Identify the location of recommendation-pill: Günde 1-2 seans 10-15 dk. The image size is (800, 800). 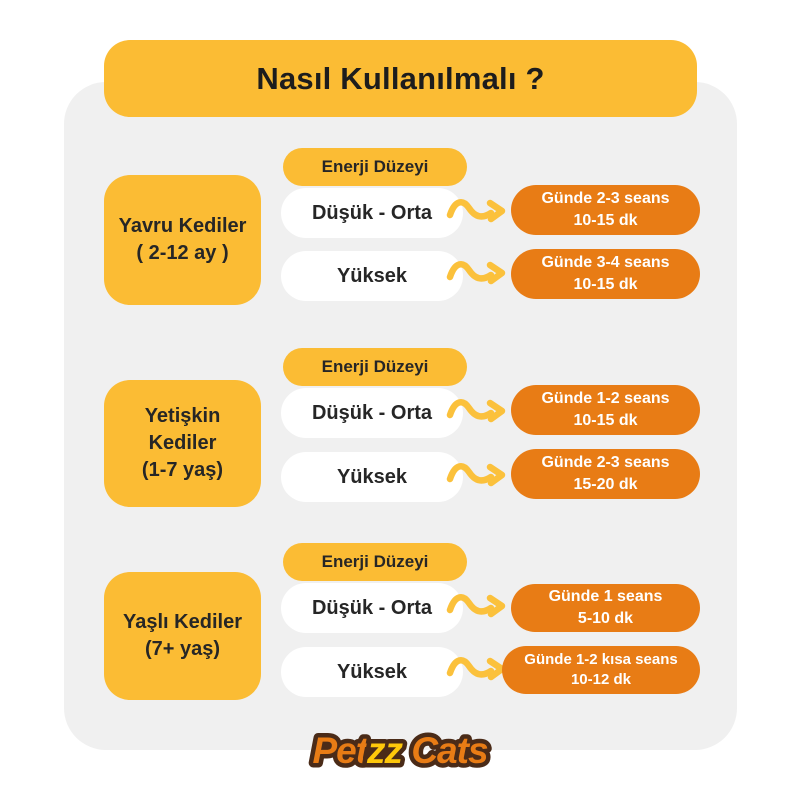
(605, 410).